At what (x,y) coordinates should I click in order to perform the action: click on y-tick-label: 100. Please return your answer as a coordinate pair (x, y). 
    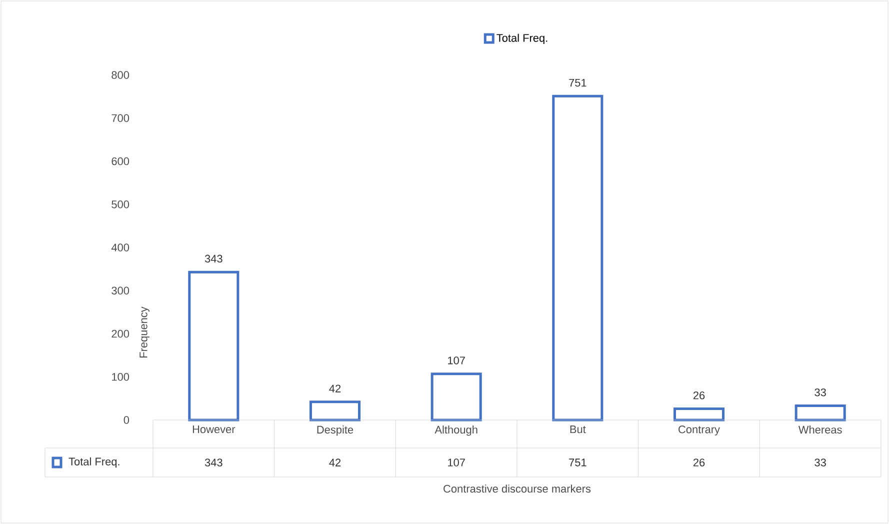
    Looking at the image, I should click on (121, 377).